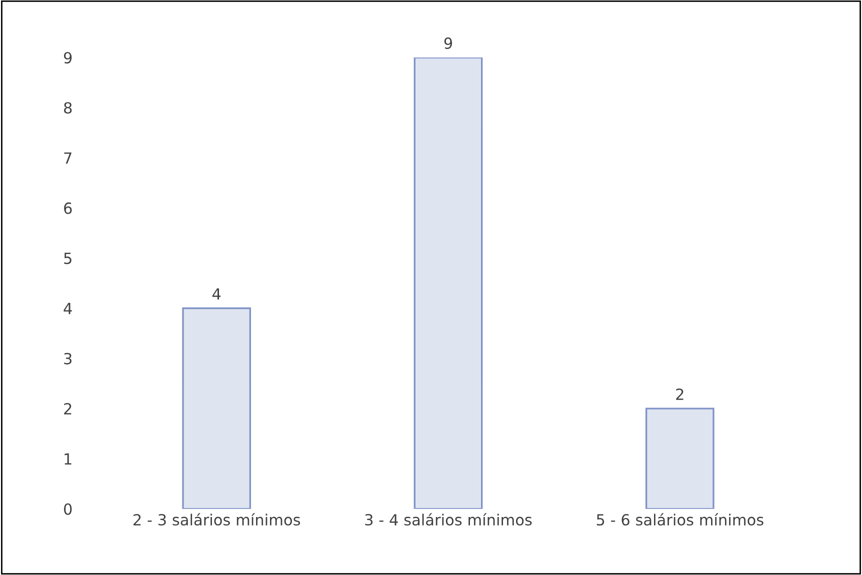  I want to click on y-tick-label: 6, so click(68, 208).